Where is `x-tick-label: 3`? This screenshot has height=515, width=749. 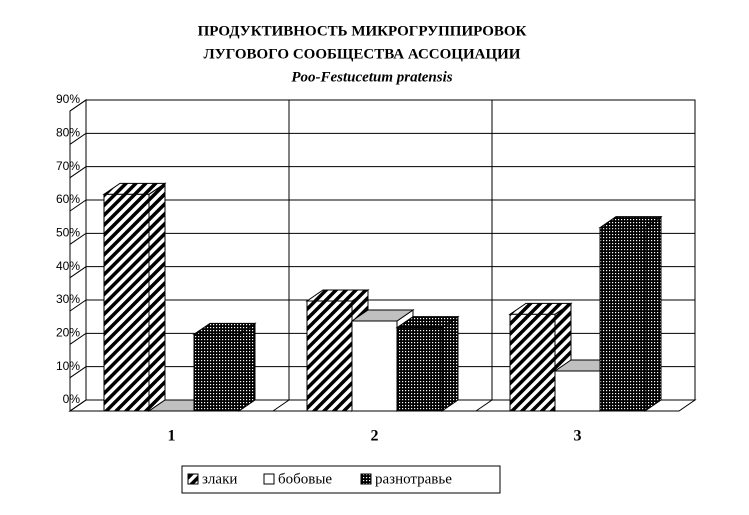
x-tick-label: 3 is located at coordinates (578, 436).